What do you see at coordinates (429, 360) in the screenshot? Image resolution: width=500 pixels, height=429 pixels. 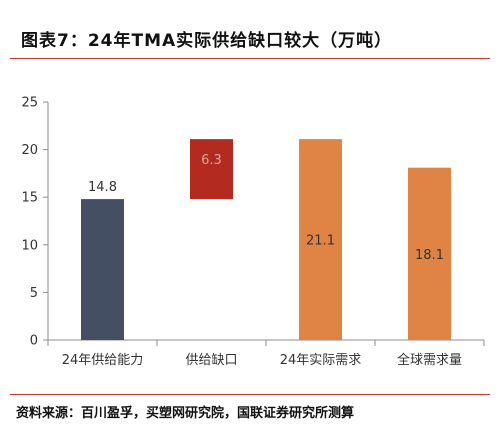 I see `x-tick-label: 全球需求量` at bounding box center [429, 360].